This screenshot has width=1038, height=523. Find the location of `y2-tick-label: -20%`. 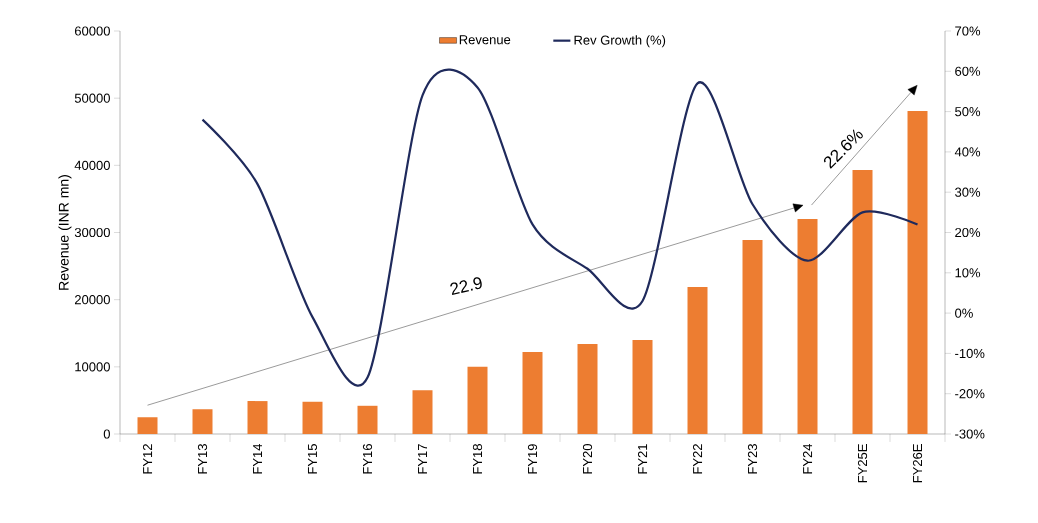

y2-tick-label: -20% is located at coordinates (970, 394).